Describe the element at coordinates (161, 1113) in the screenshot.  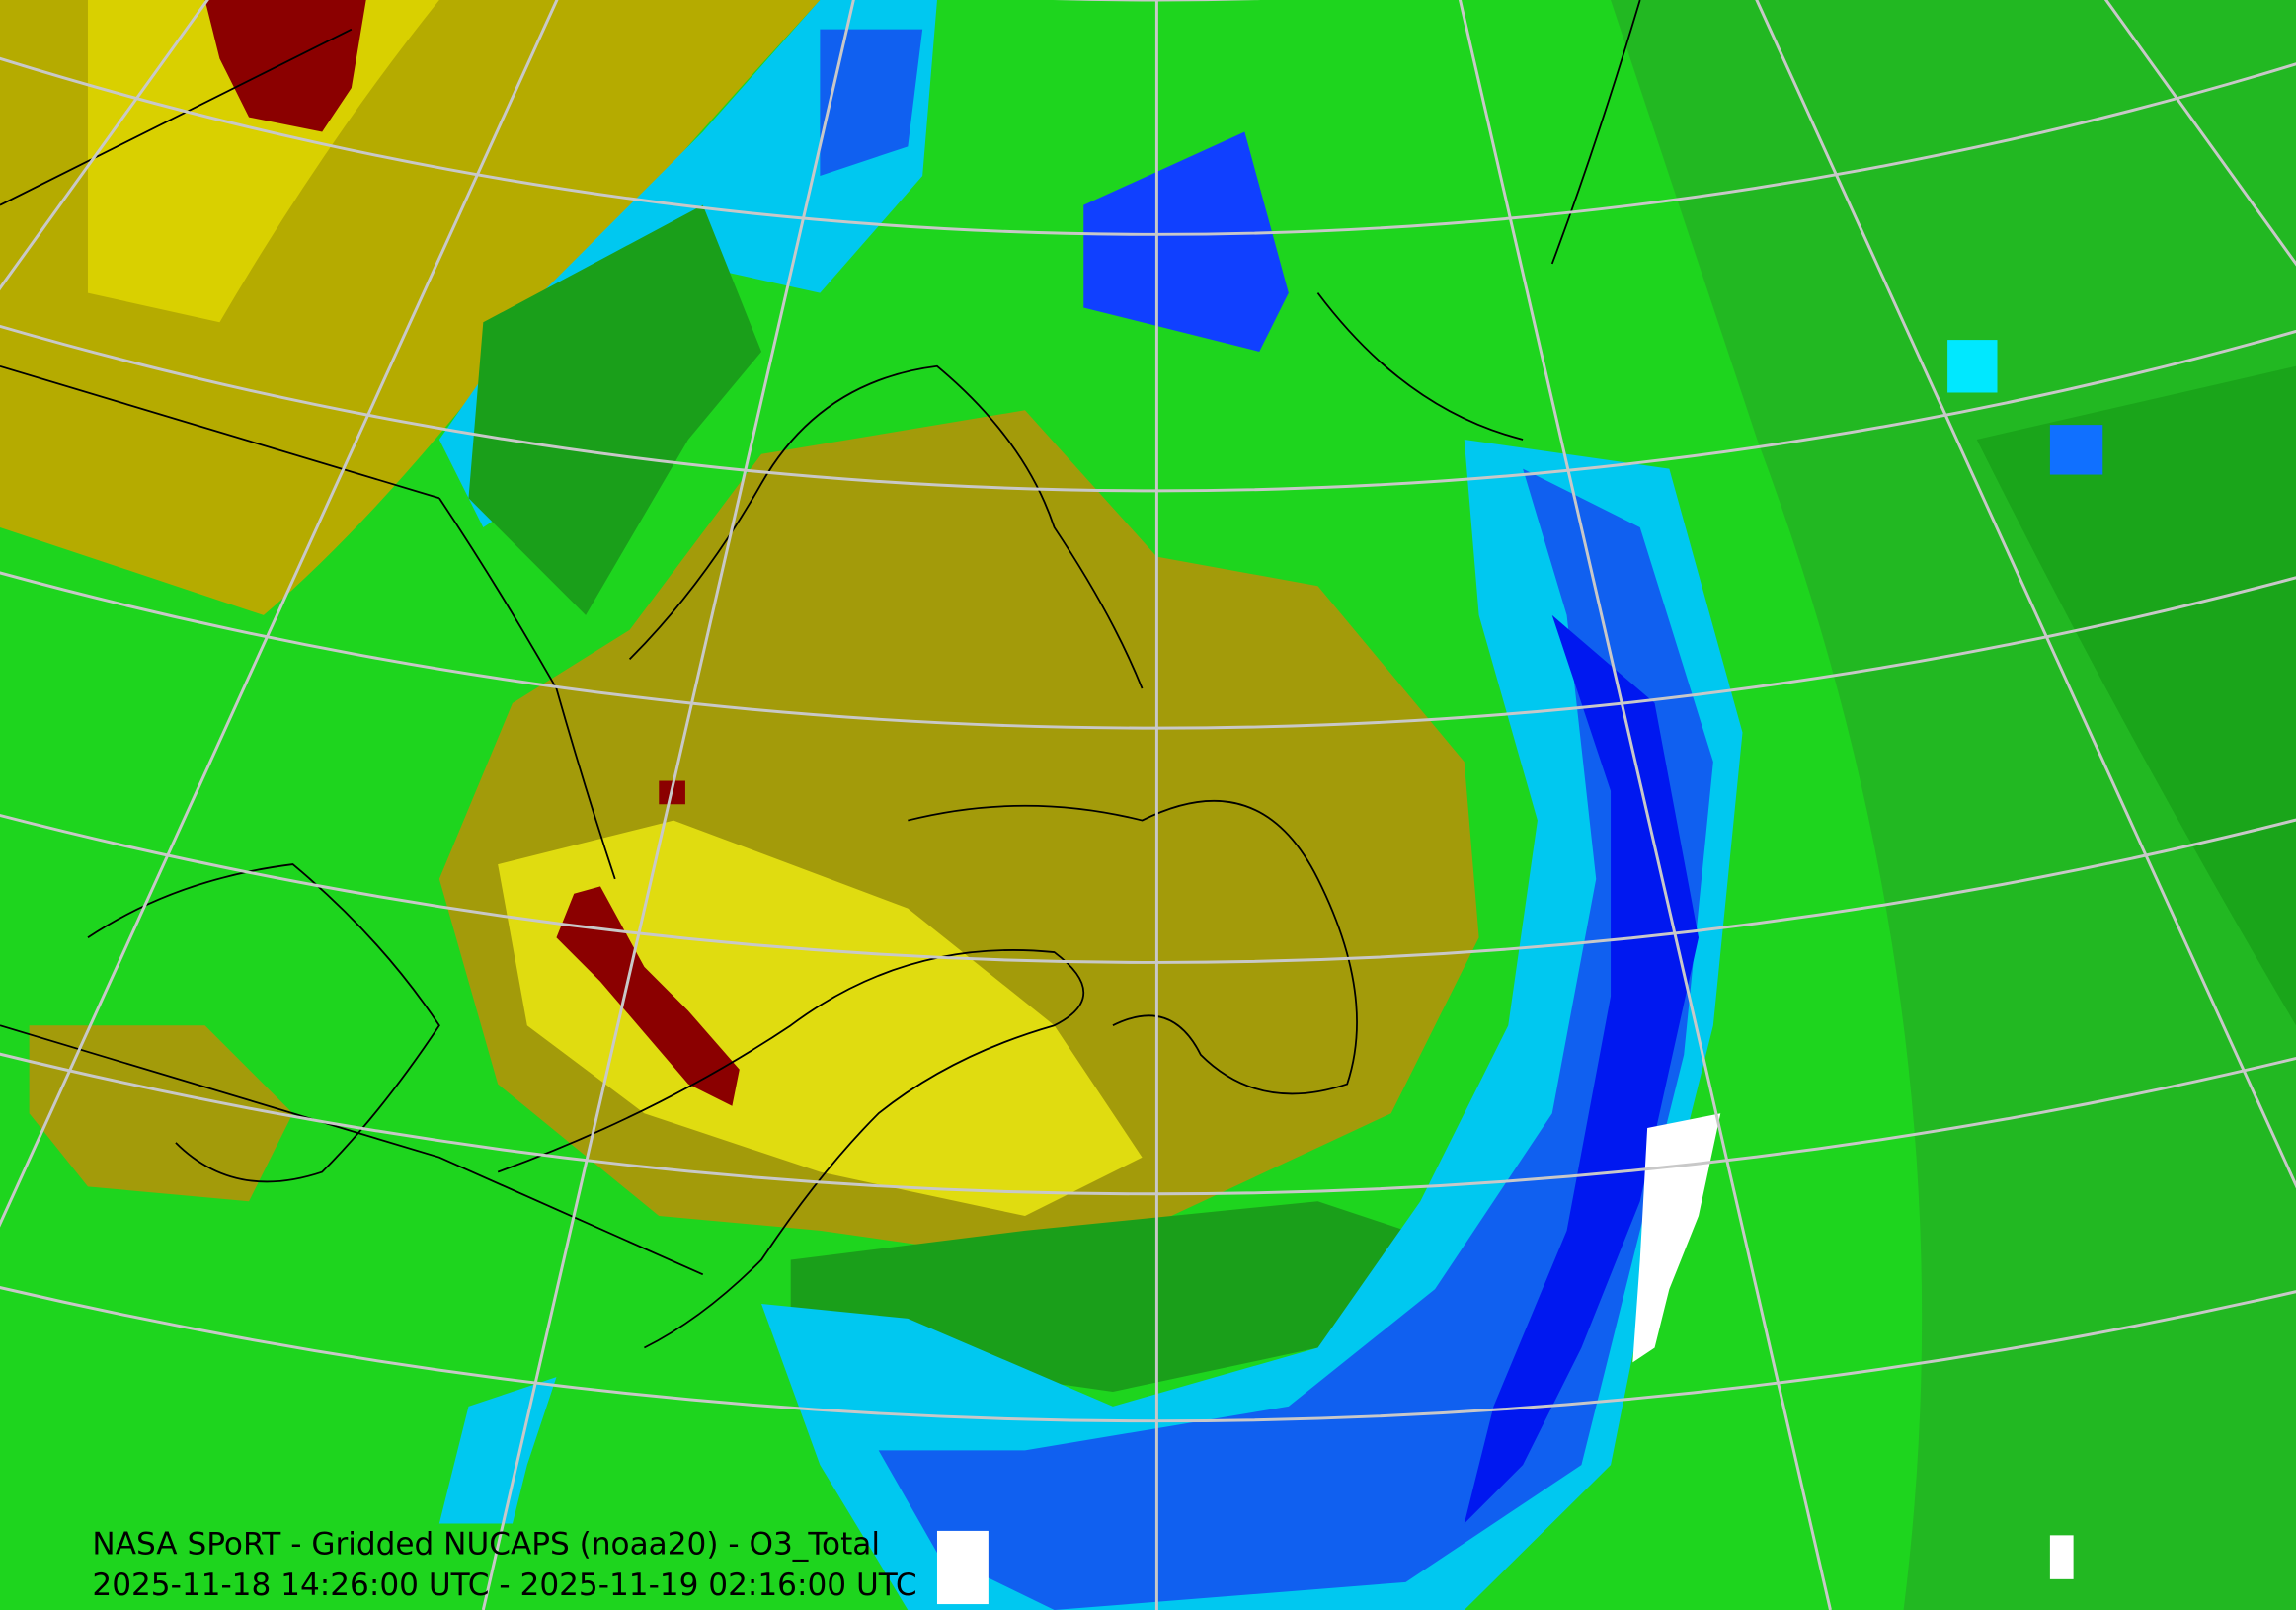
I see `southwest-olive` at that location.